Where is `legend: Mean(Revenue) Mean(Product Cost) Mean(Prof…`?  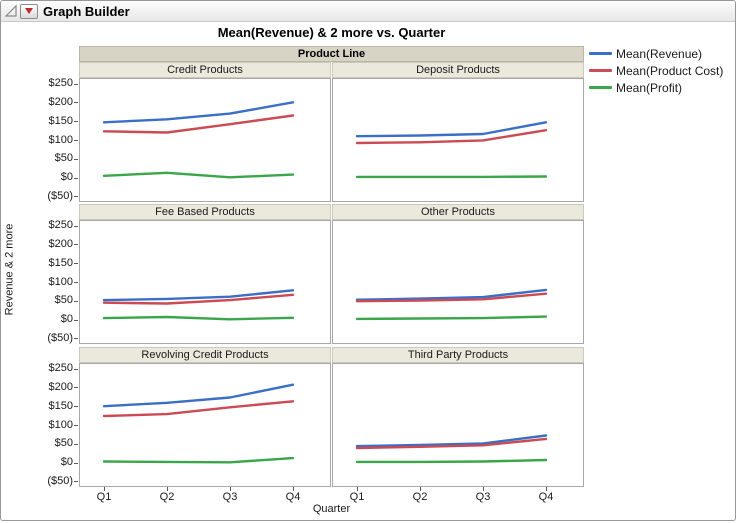
legend: Mean(Revenue) Mean(Product Cost) Mean(Prof… is located at coordinates (656, 70).